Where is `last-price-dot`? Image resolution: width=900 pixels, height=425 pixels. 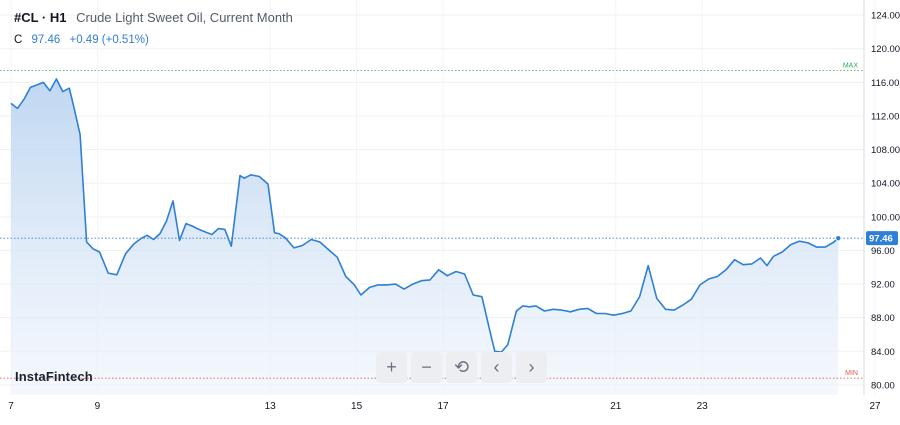 last-price-dot is located at coordinates (838, 238).